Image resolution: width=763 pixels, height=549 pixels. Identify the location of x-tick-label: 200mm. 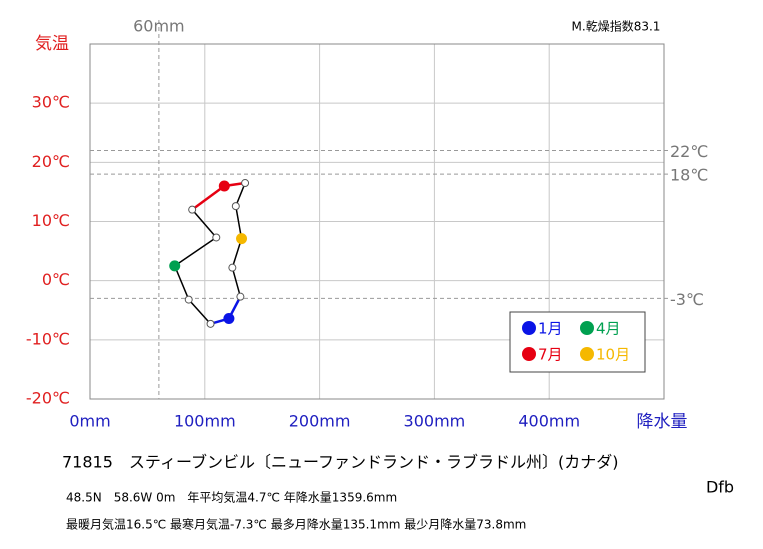
(320, 421).